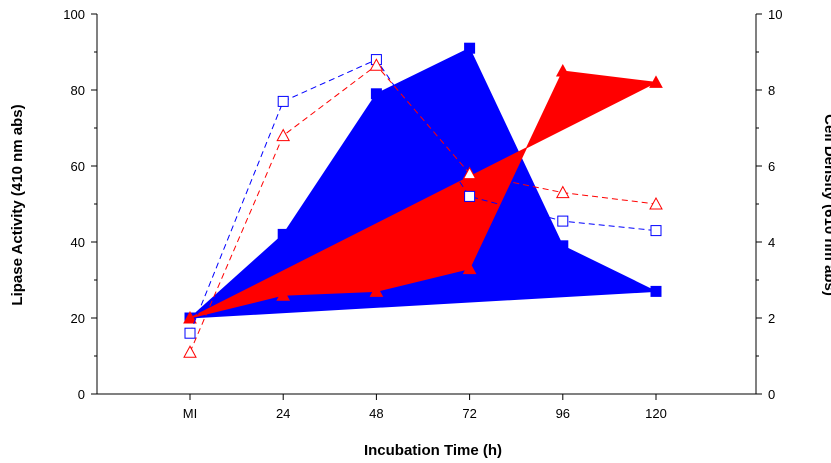 The width and height of the screenshot is (831, 463). I want to click on left-y-axis-title: Lipase Activity (410 nm abs), so click(17, 204).